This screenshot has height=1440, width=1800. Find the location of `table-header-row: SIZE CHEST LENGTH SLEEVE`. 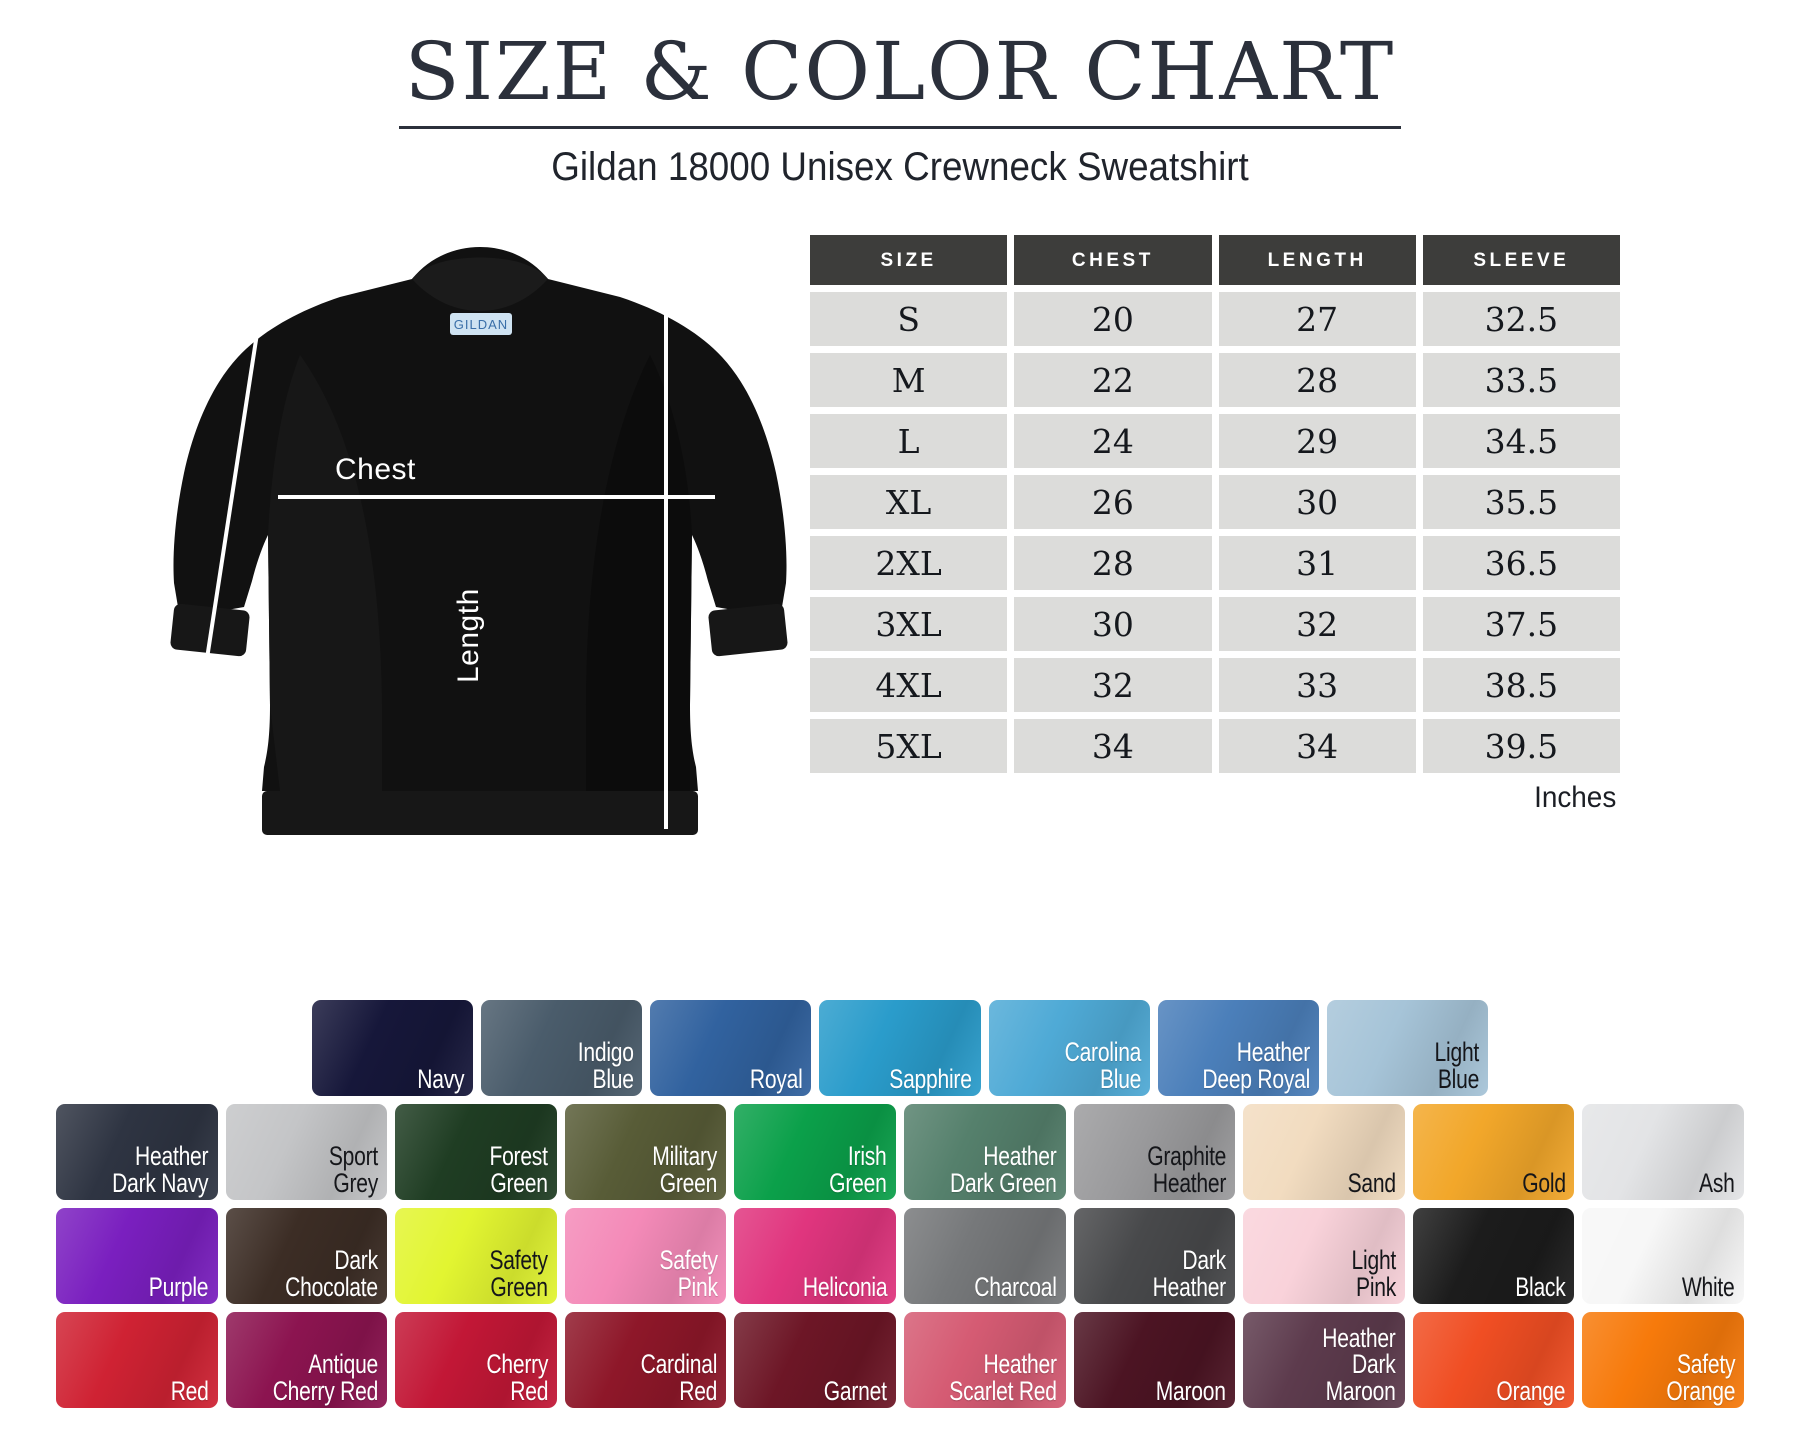

table-header-row: SIZE CHEST LENGTH SLEEVE is located at coordinates (1215, 260).